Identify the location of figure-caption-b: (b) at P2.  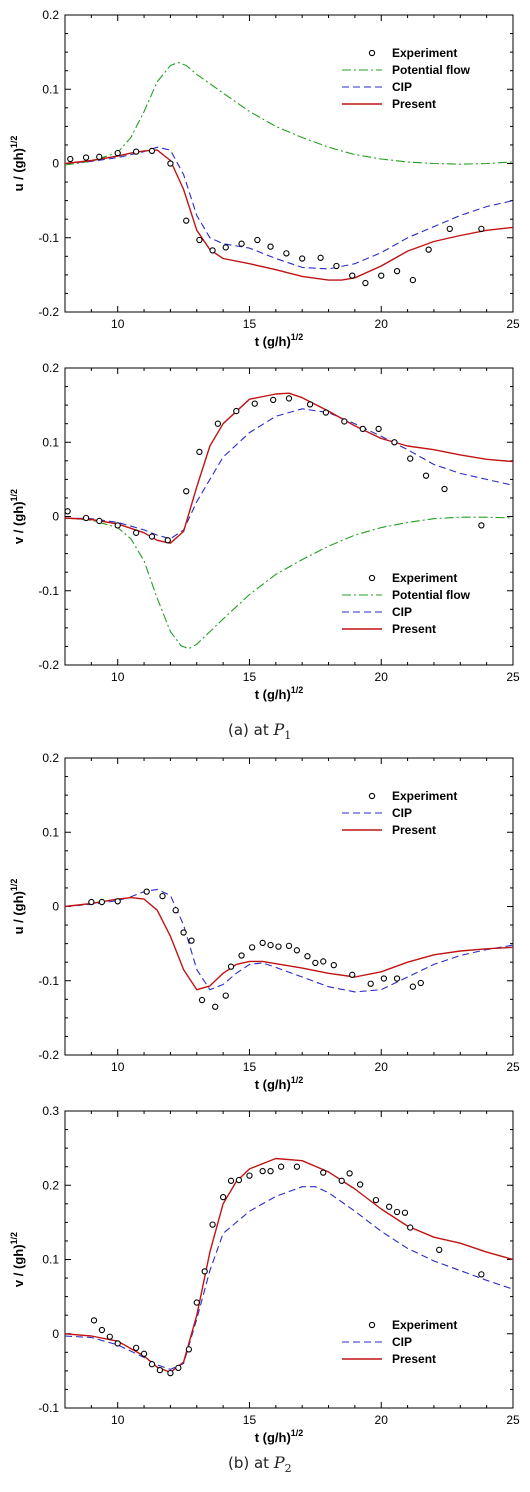
(260, 1464).